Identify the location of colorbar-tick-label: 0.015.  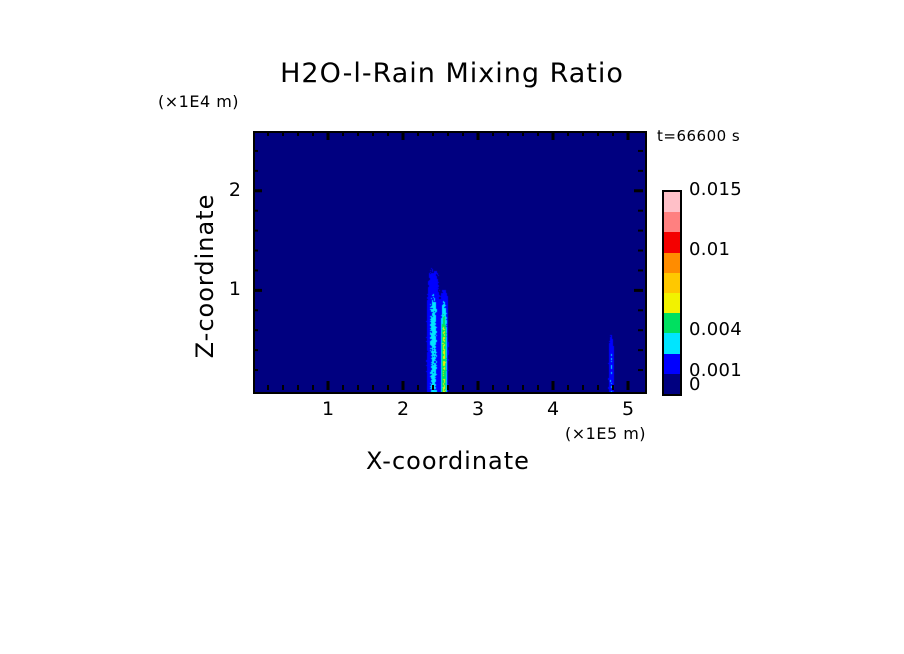
(716, 189).